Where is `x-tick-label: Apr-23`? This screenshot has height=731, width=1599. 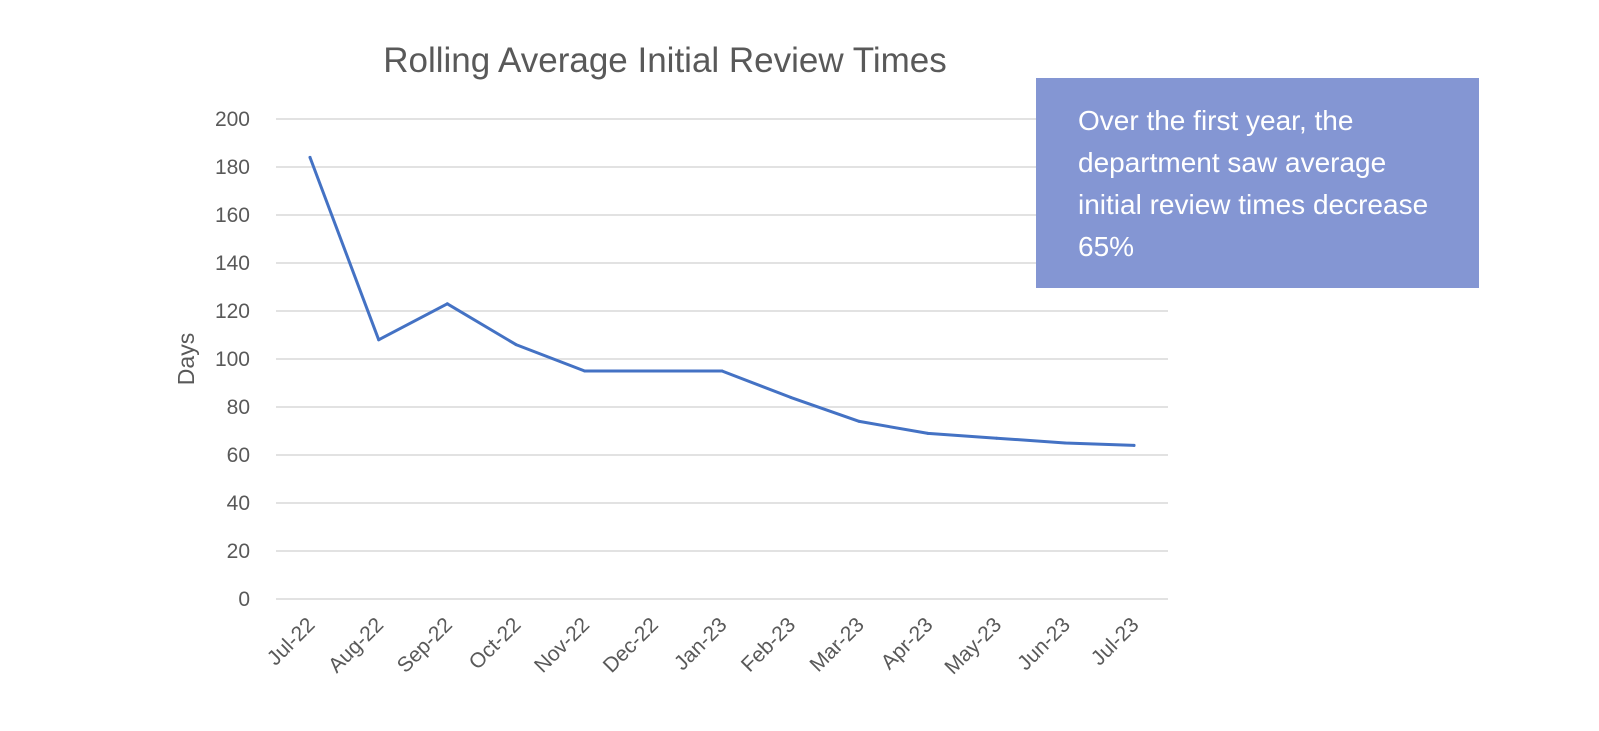
x-tick-label: Apr-23 is located at coordinates (907, 643).